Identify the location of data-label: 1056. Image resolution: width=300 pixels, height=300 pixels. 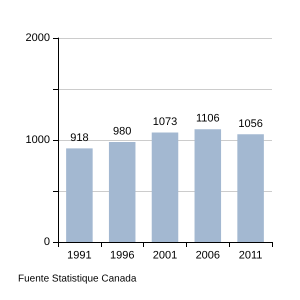
(250, 124).